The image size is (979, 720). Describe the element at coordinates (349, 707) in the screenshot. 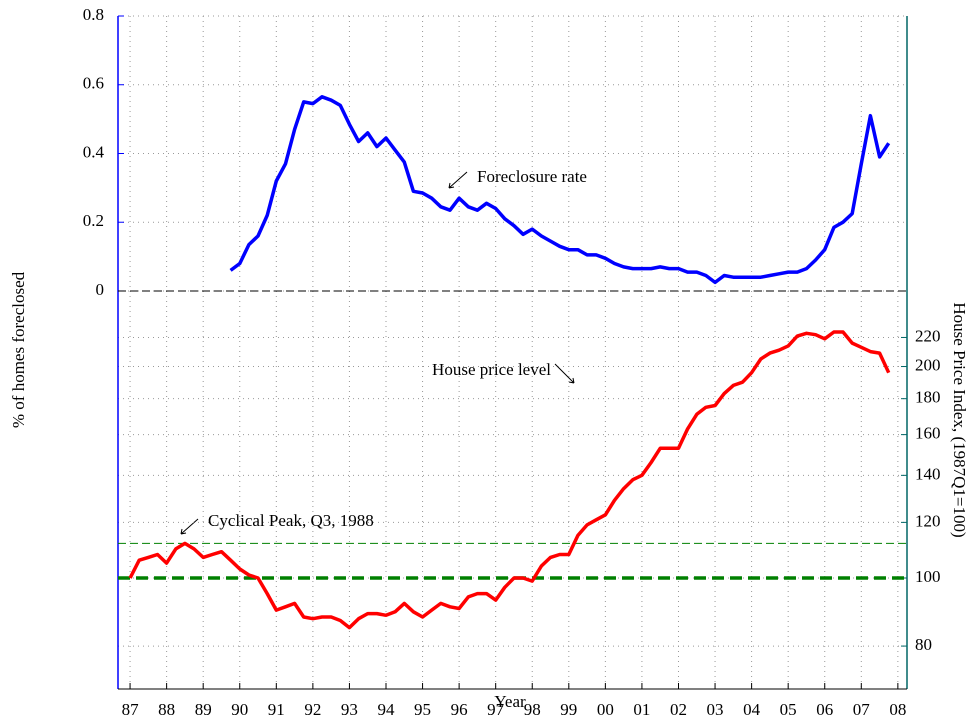

I see `x-tick-label: 93` at that location.